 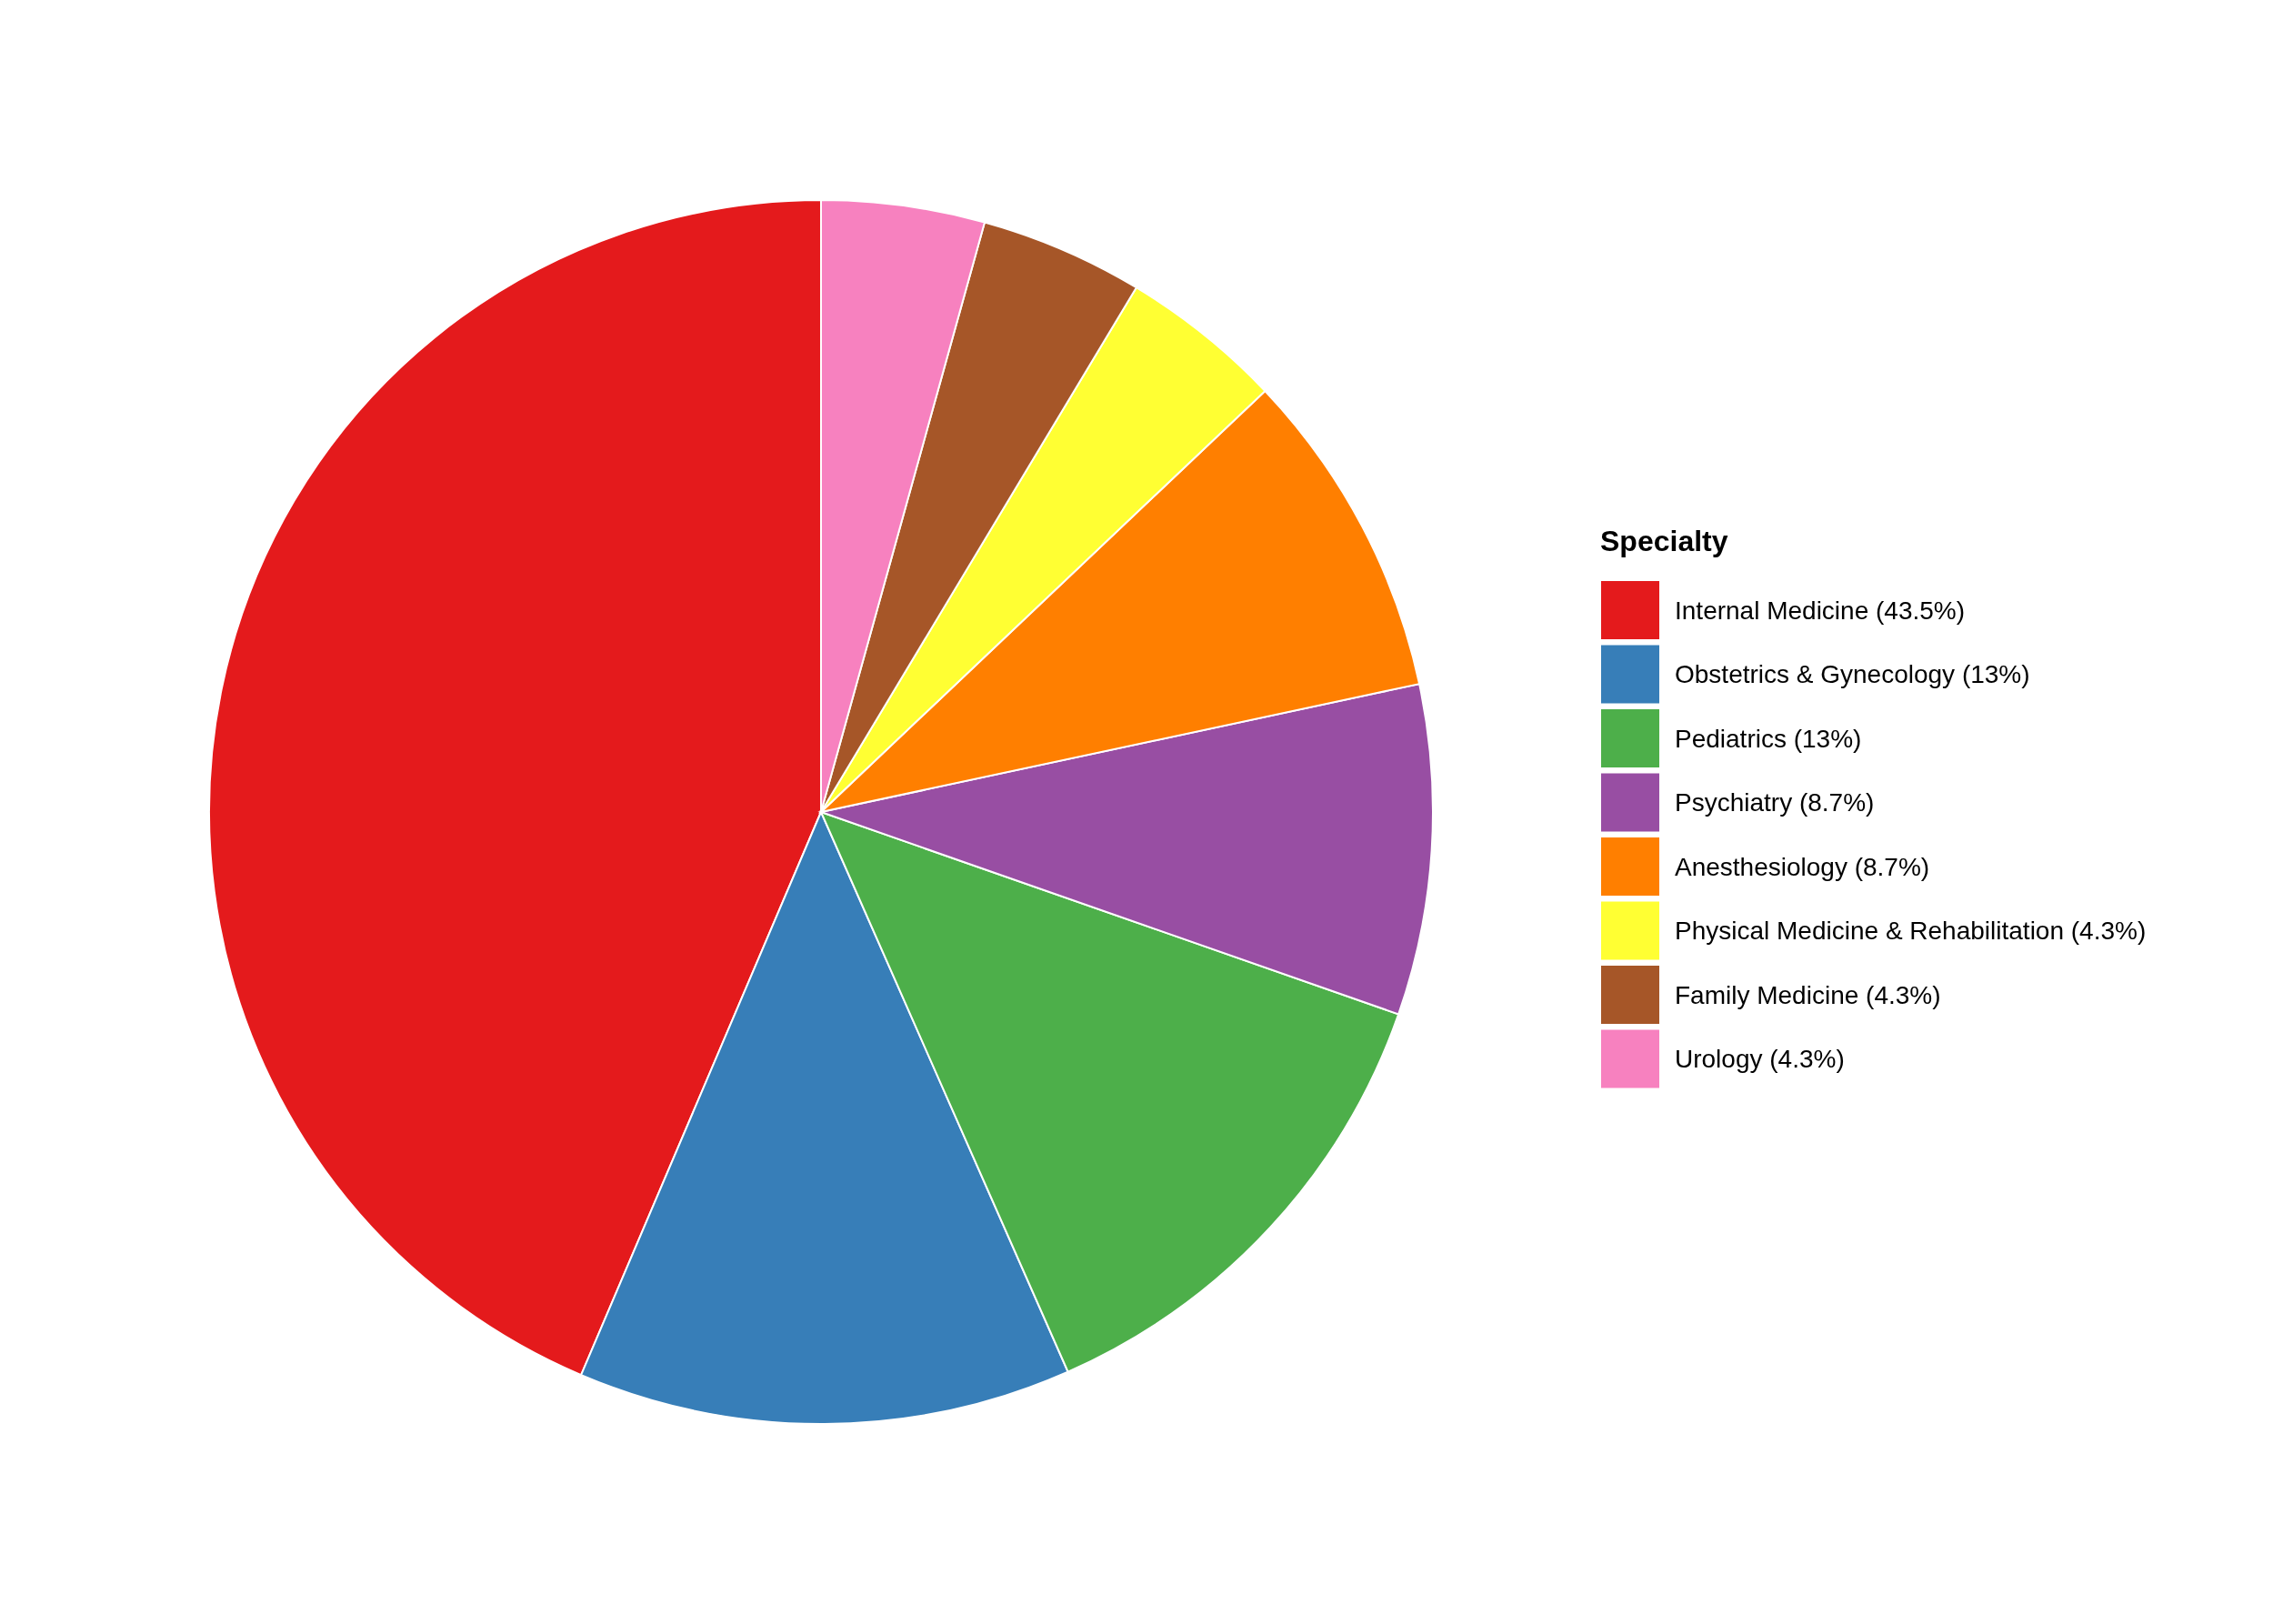 I want to click on legend-label: Anesthesiology (8.7%), so click(x=1802, y=866).